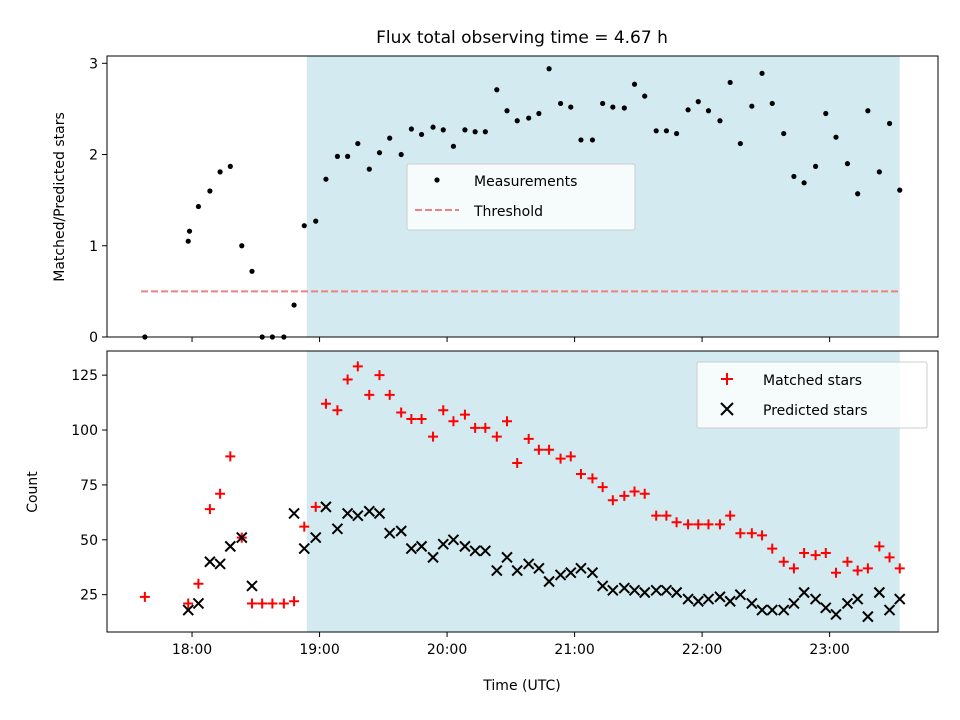  What do you see at coordinates (525, 182) in the screenshot?
I see `legend-measurements-label: Measurements` at bounding box center [525, 182].